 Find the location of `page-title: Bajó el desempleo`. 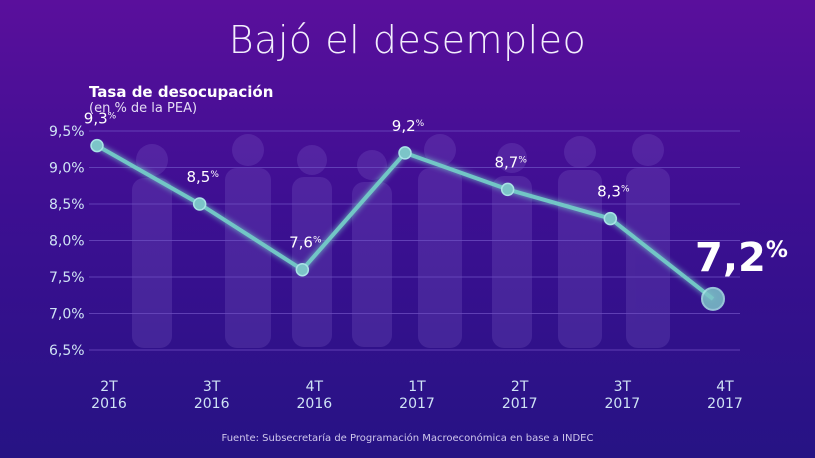

page-title: Bajó el desempleo is located at coordinates (407, 40).